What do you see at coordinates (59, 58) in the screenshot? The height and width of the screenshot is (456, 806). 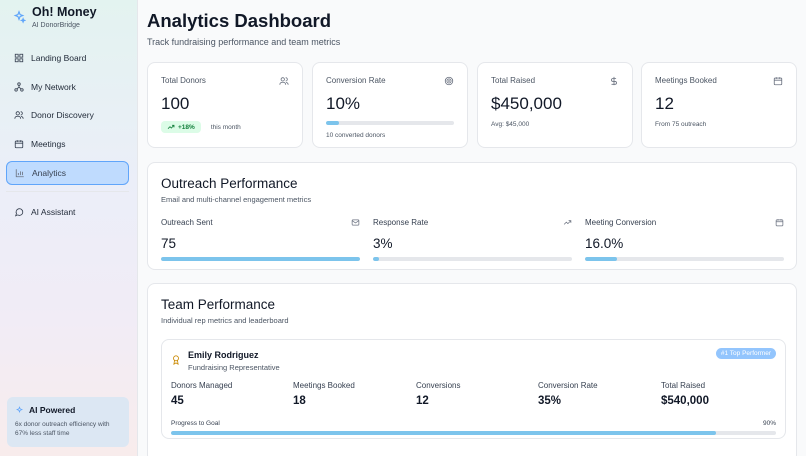 I see `sidebar-item-label: Landing Board` at bounding box center [59, 58].